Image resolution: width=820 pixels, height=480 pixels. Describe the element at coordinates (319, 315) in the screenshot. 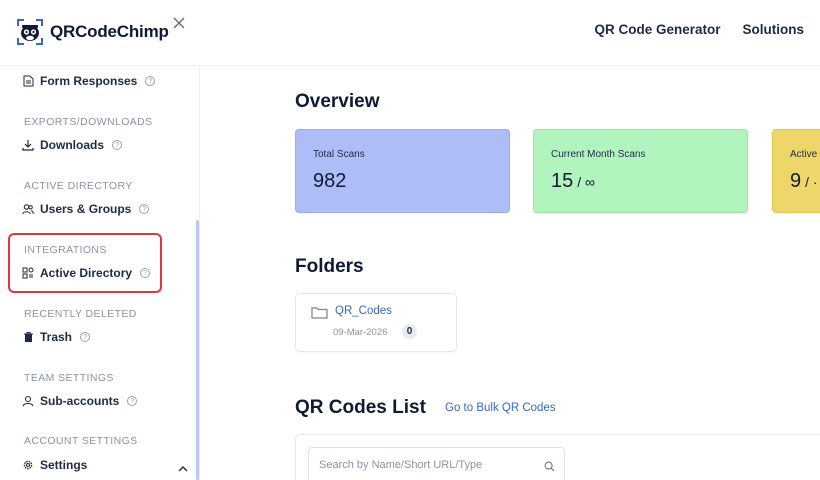

I see `folder-icon` at that location.